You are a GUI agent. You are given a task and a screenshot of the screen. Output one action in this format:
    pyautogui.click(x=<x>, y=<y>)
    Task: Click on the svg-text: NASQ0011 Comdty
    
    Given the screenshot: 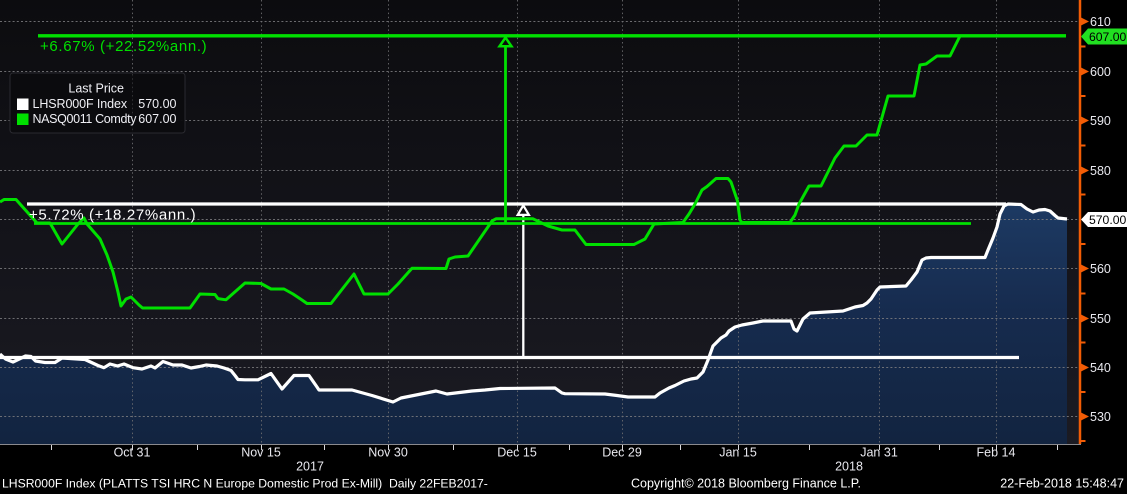 What is the action you would take?
    pyautogui.click(x=85, y=119)
    